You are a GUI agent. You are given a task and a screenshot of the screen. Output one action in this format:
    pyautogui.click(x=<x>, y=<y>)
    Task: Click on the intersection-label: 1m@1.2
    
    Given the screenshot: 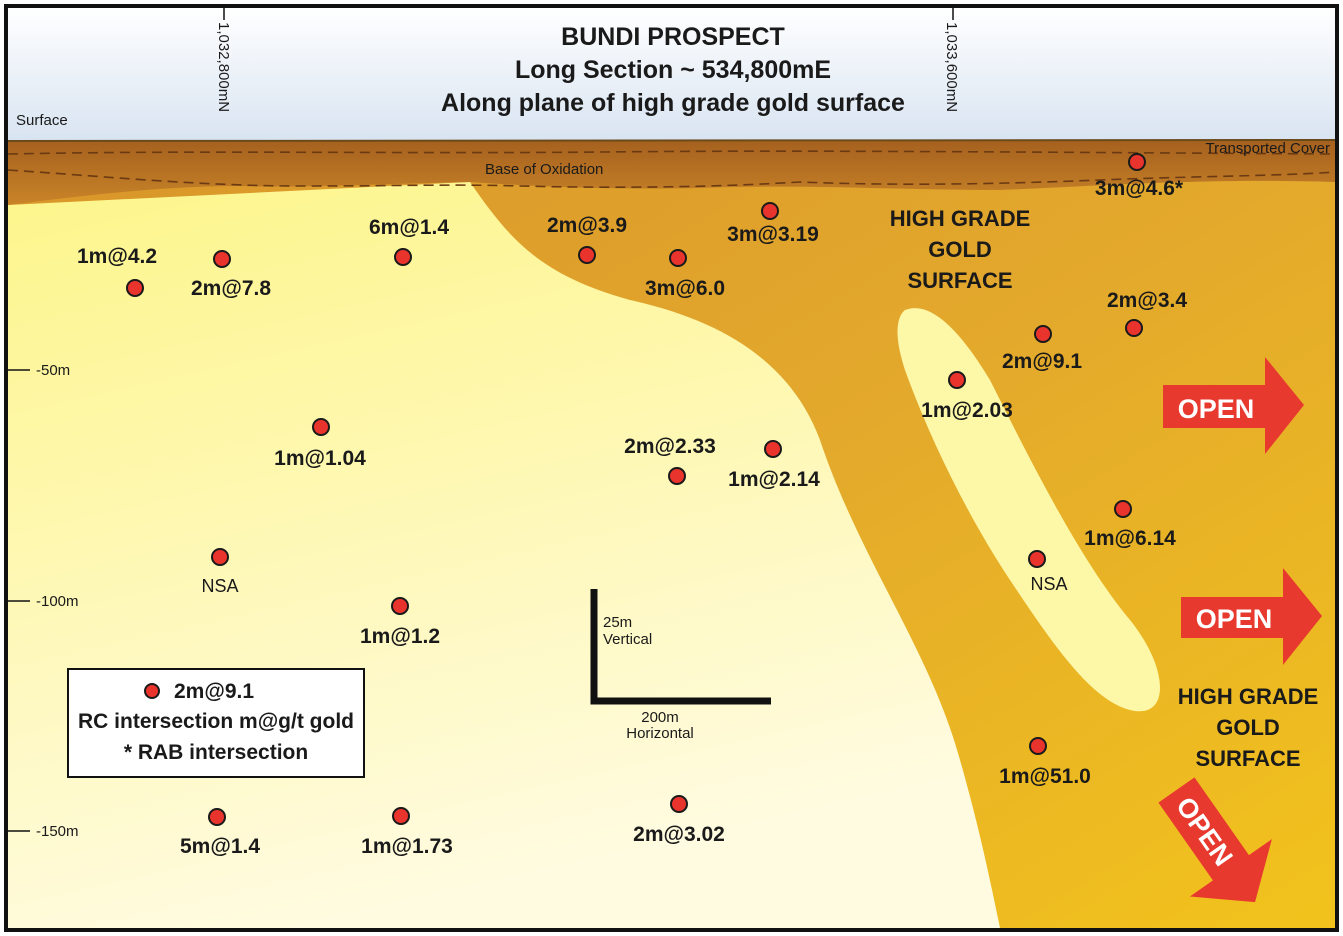 What is the action you would take?
    pyautogui.click(x=400, y=636)
    